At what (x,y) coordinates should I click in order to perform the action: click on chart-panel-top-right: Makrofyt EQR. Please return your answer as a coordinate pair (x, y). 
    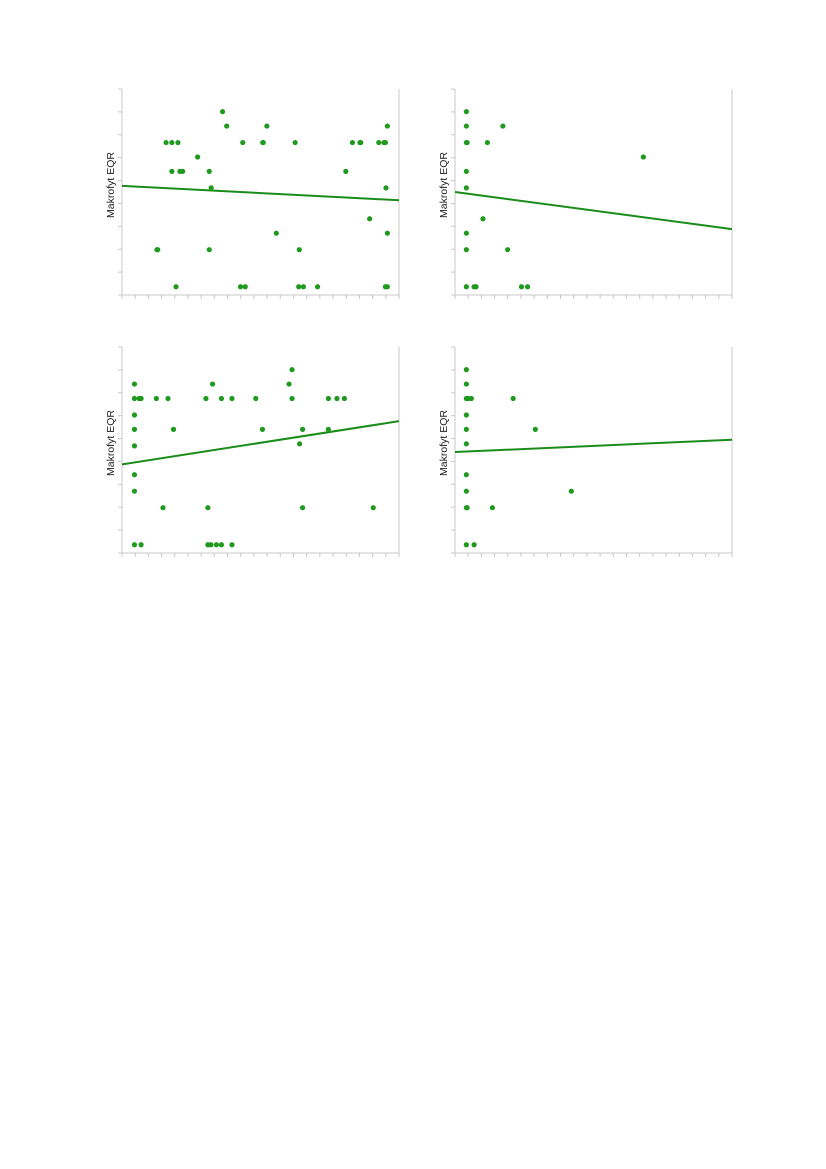
    Looking at the image, I should click on (576, 198).